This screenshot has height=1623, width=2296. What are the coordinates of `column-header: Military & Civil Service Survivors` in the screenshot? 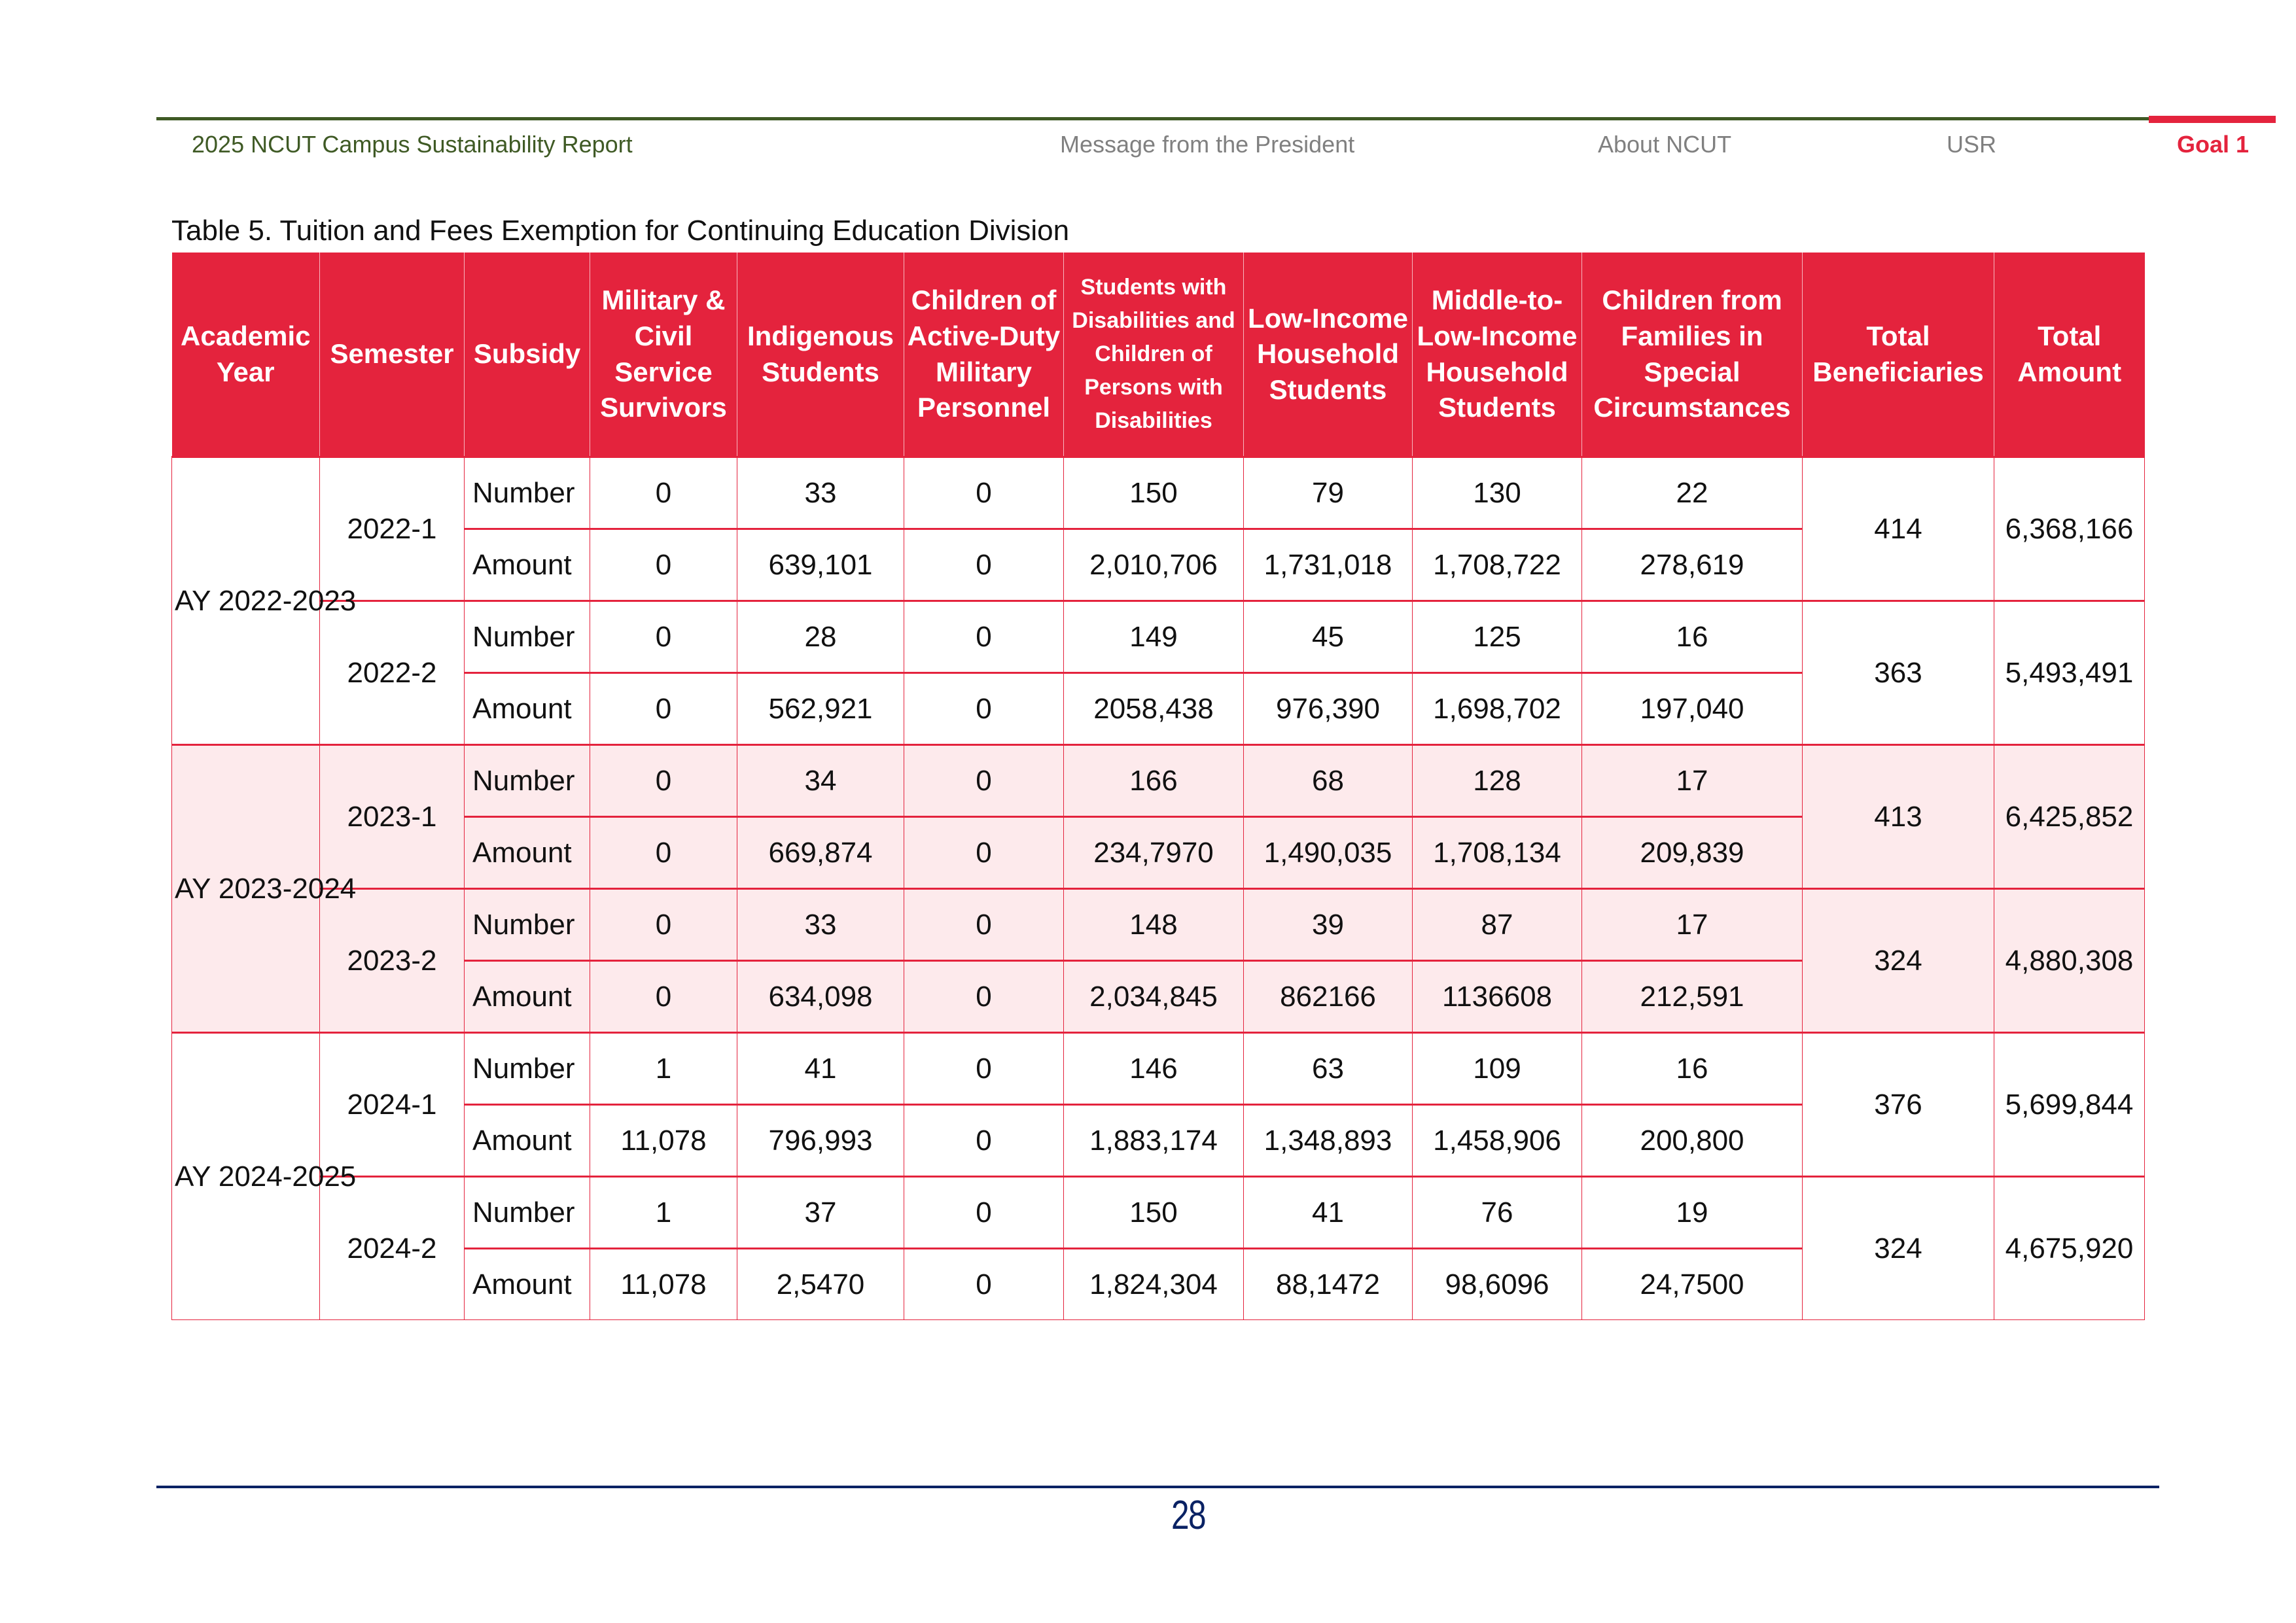 It's located at (664, 355).